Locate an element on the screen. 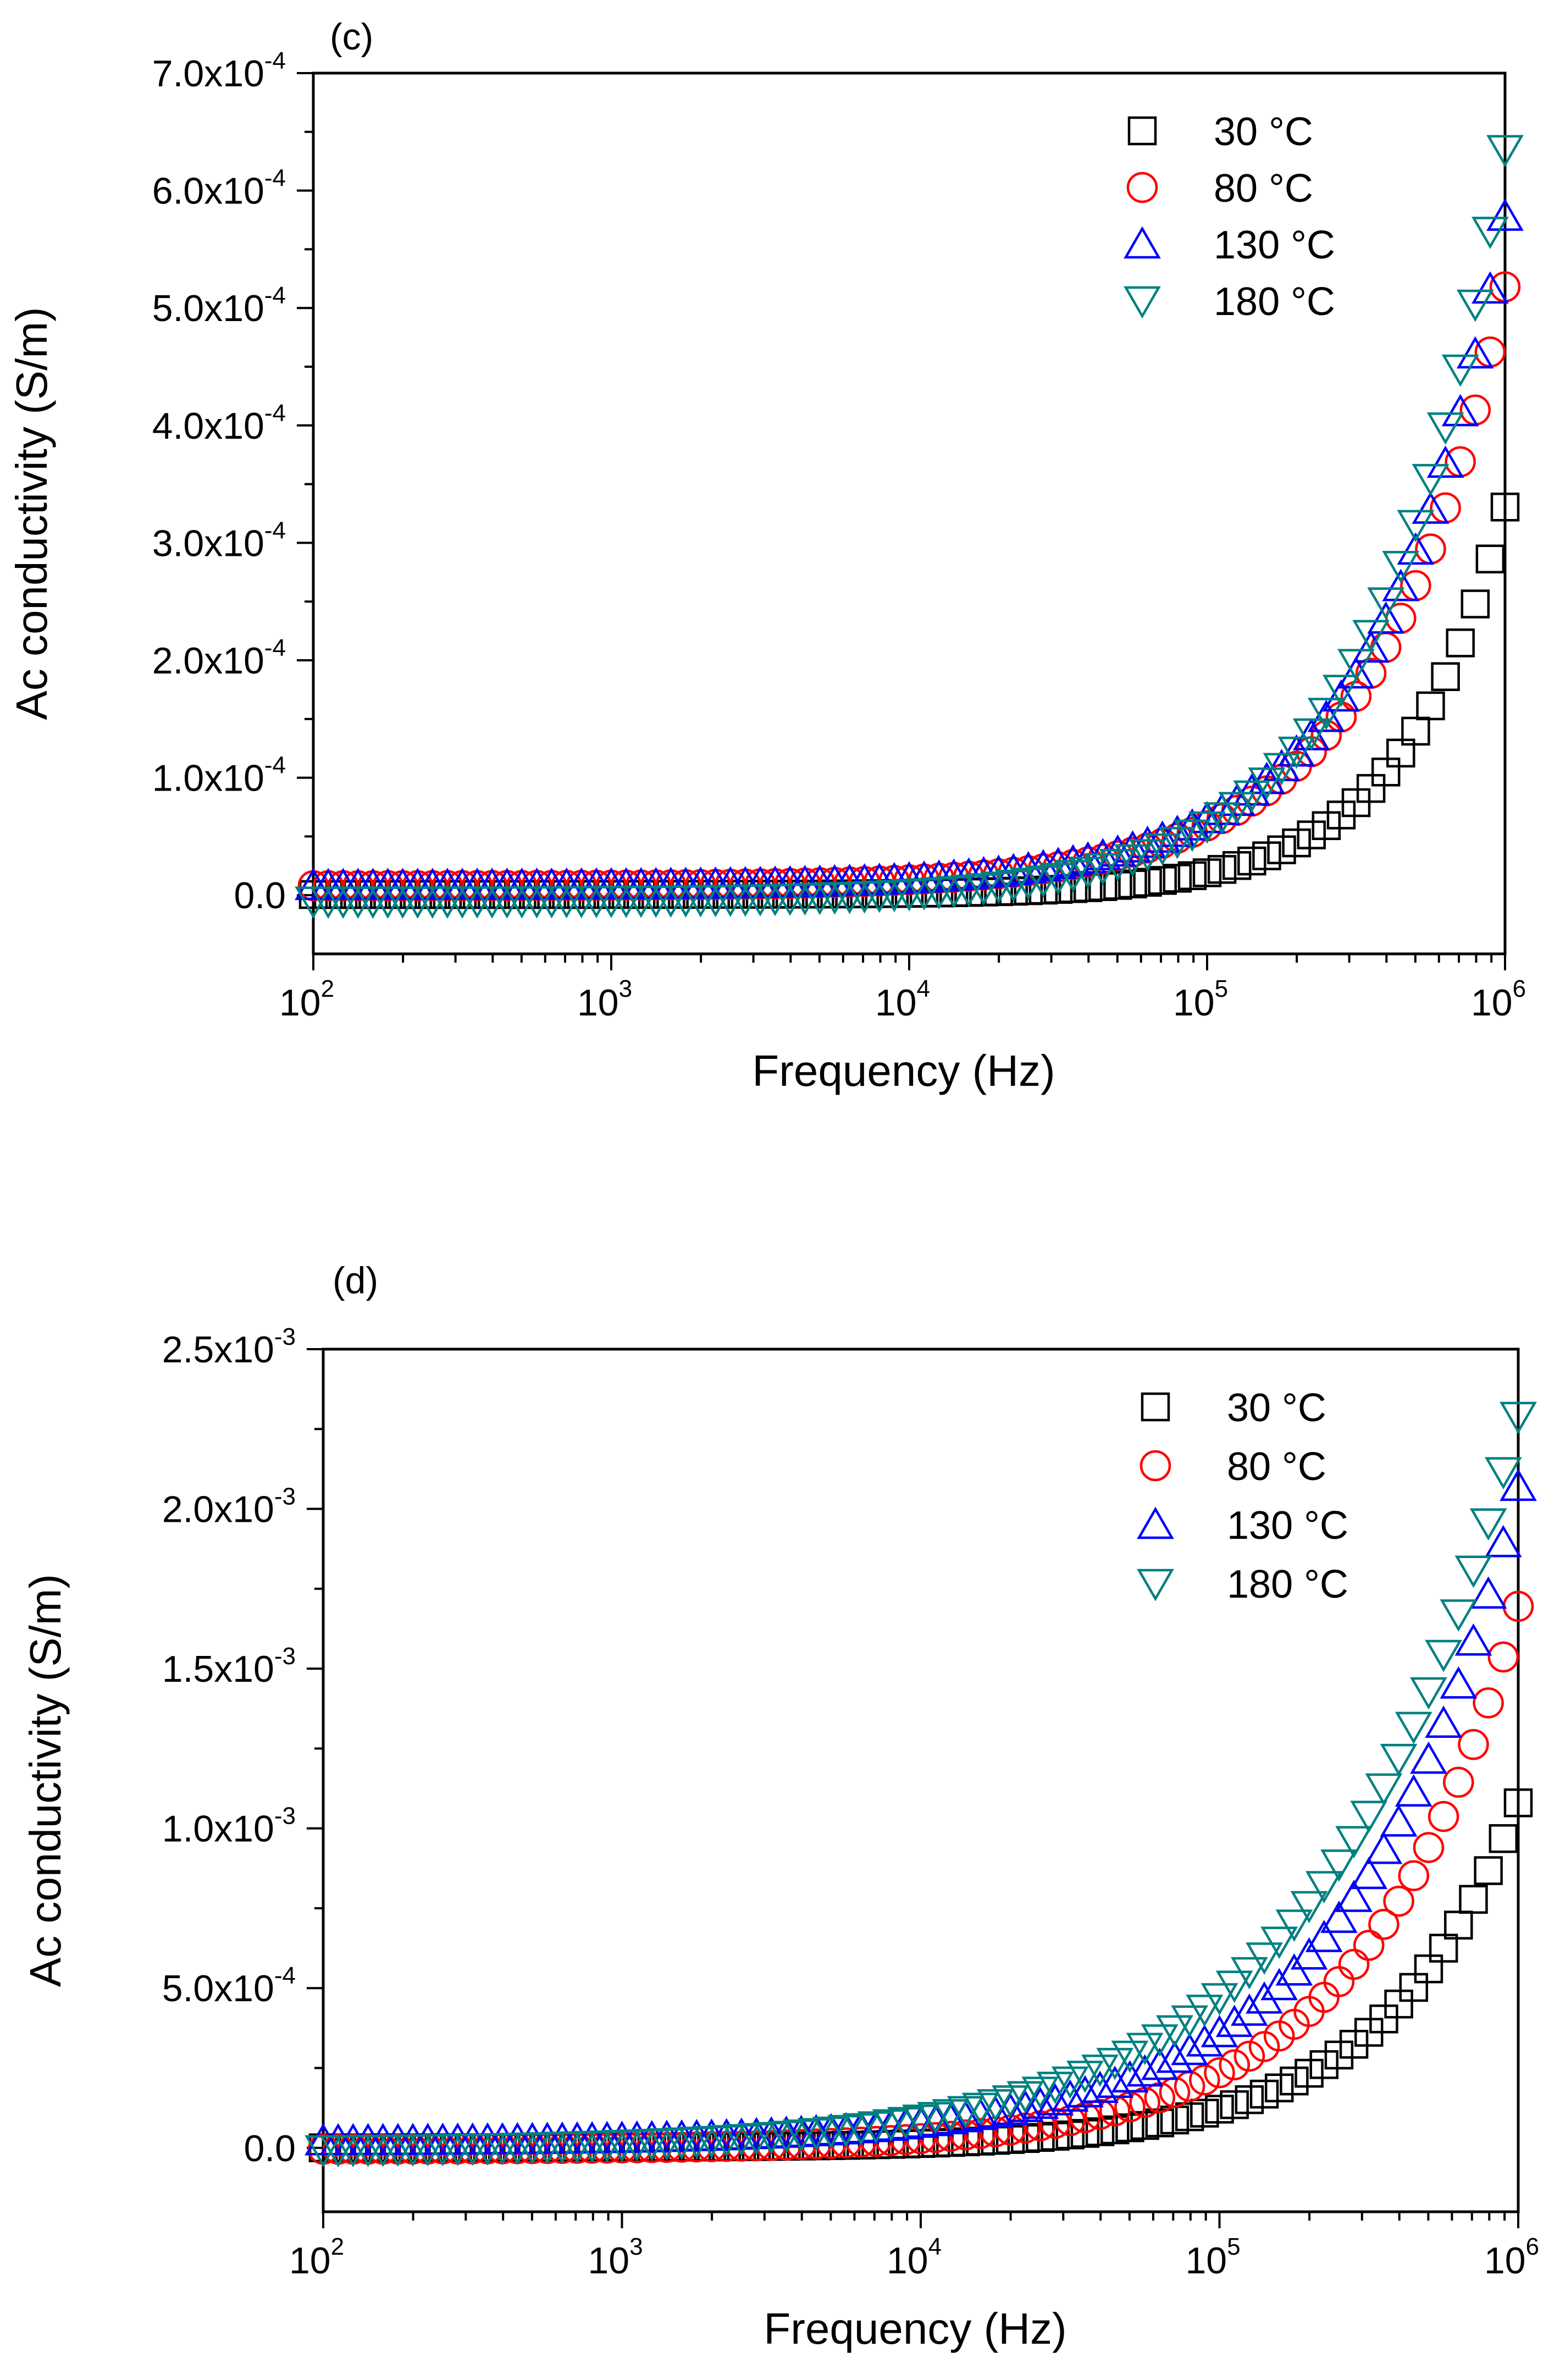 The height and width of the screenshot is (2380, 1560). legend-item: 80 °C is located at coordinates (1219, 189).